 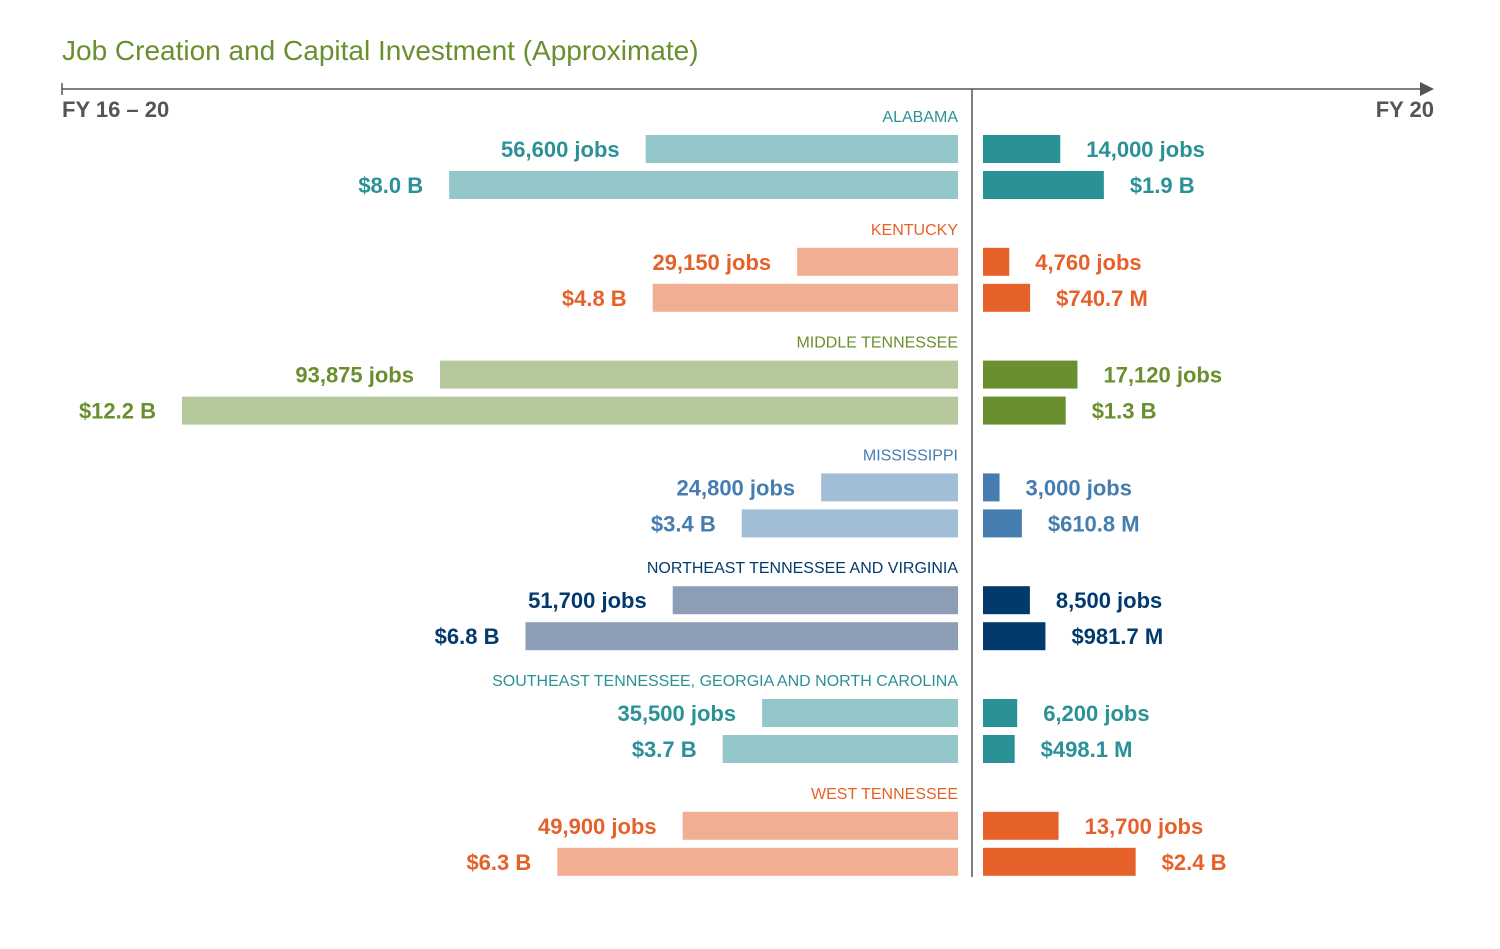 What do you see at coordinates (1145, 149) in the screenshot?
I see `right-jobs-label: 14,000 jobs` at bounding box center [1145, 149].